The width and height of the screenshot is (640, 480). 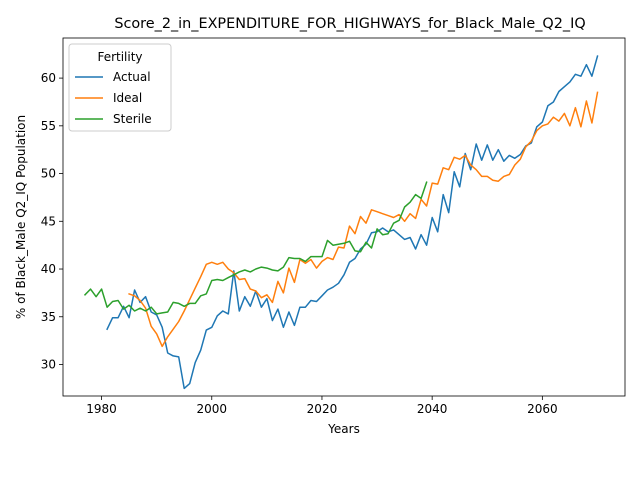 I want to click on legend-label-actual: Actual, so click(x=132, y=77).